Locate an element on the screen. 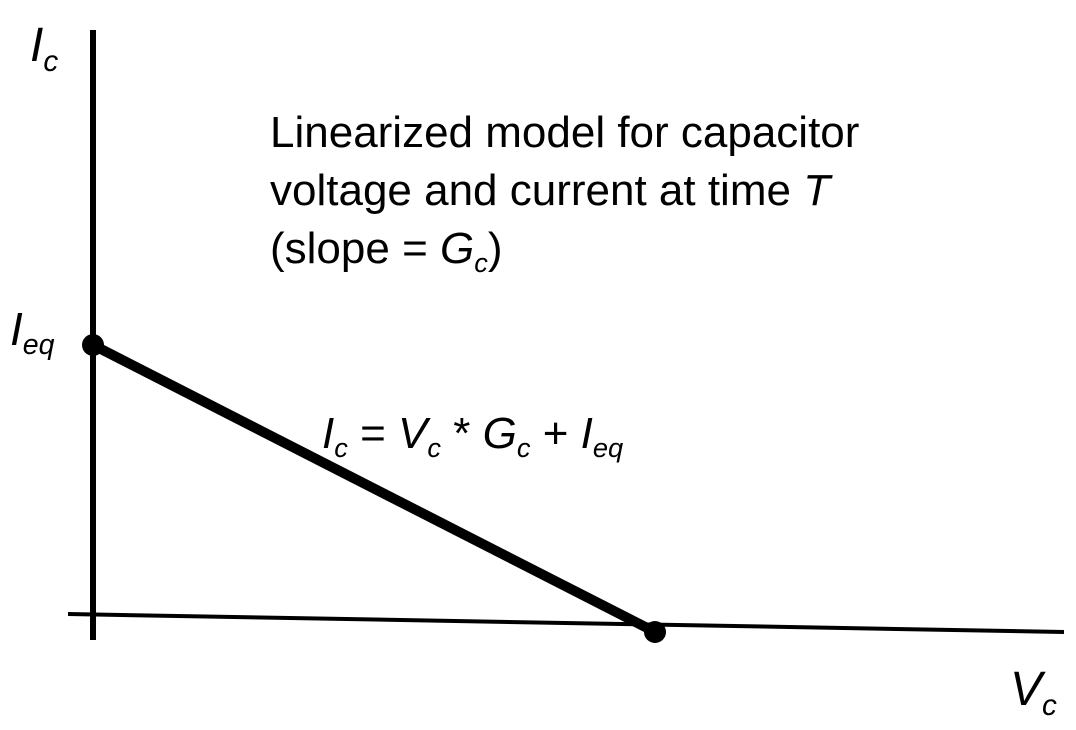 This screenshot has width=1076, height=730. model-equation: Ic = Vc * Gc + Ieq is located at coordinates (472, 435).